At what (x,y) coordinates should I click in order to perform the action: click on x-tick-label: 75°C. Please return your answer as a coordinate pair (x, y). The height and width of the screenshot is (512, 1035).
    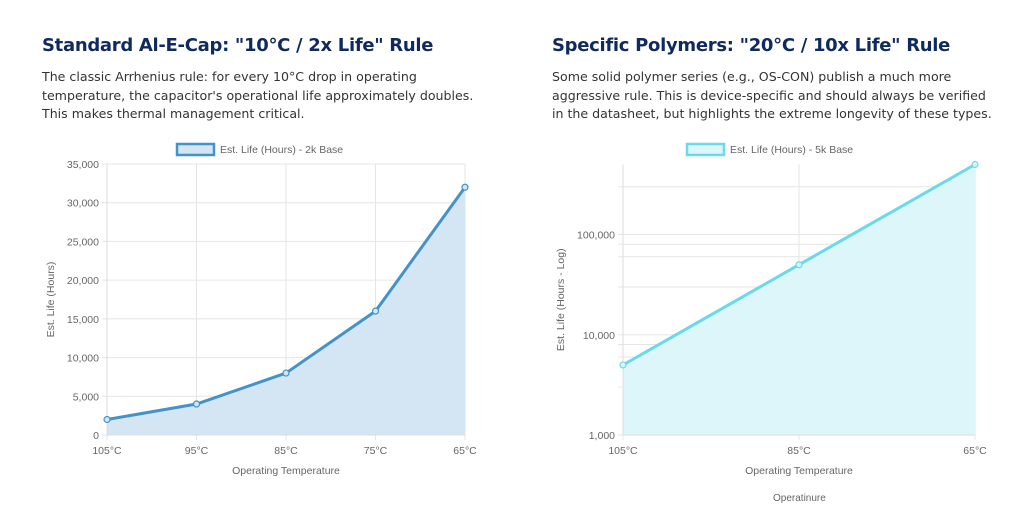
    Looking at the image, I should click on (376, 451).